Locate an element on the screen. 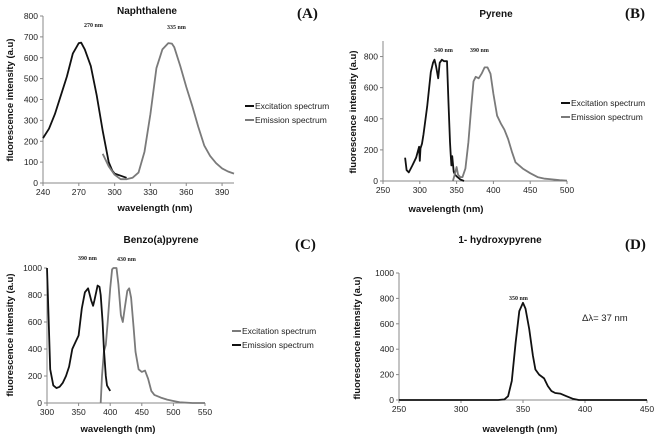  y-tick-label: 500 is located at coordinates (31, 79).